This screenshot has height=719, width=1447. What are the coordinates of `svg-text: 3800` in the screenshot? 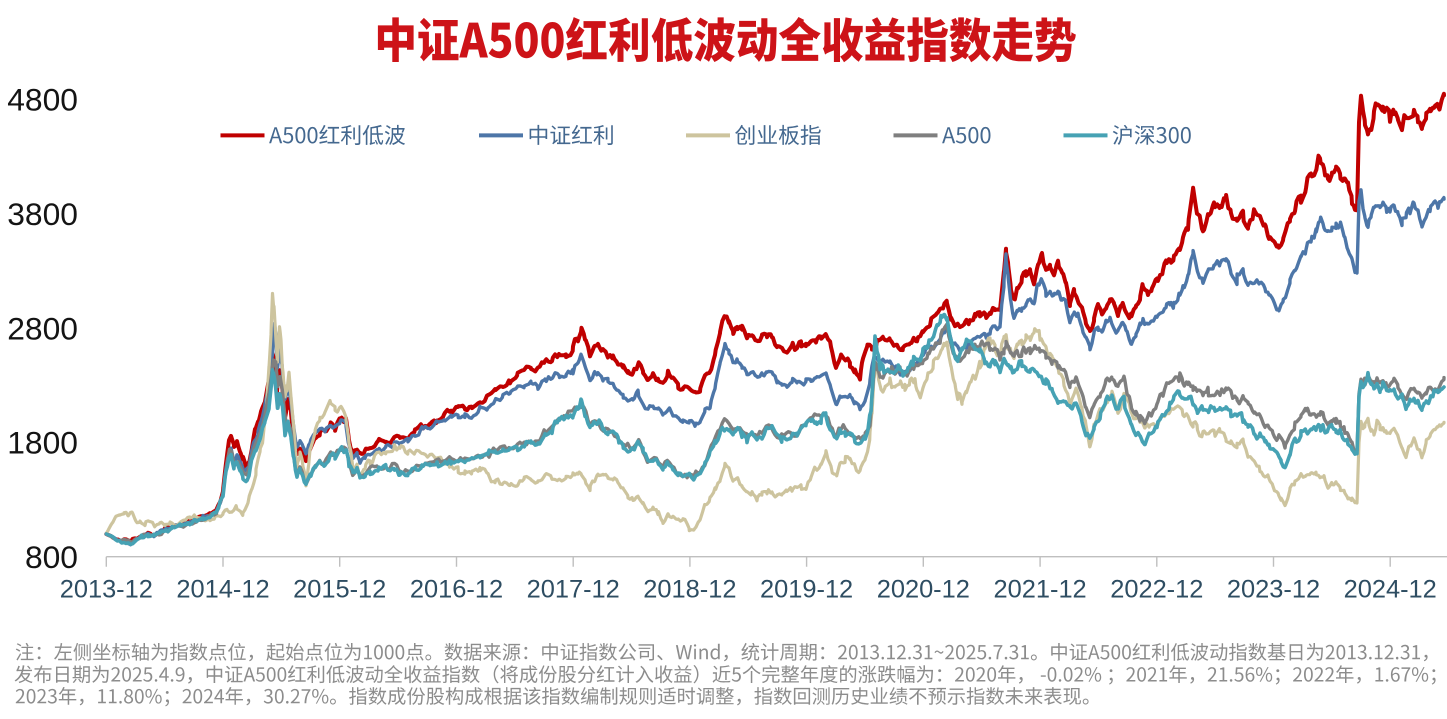 It's located at (42, 214).